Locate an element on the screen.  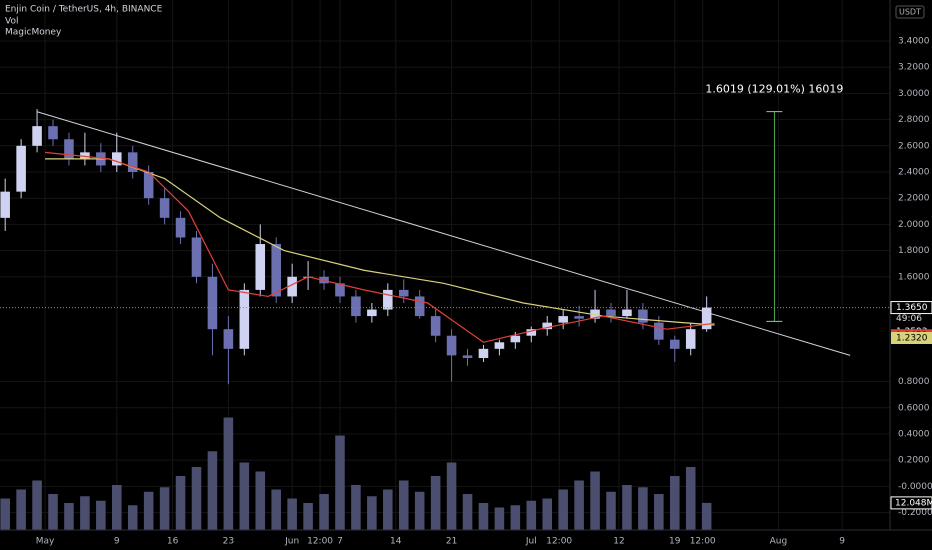
x-tick-label: Jun is located at coordinates (291, 542).